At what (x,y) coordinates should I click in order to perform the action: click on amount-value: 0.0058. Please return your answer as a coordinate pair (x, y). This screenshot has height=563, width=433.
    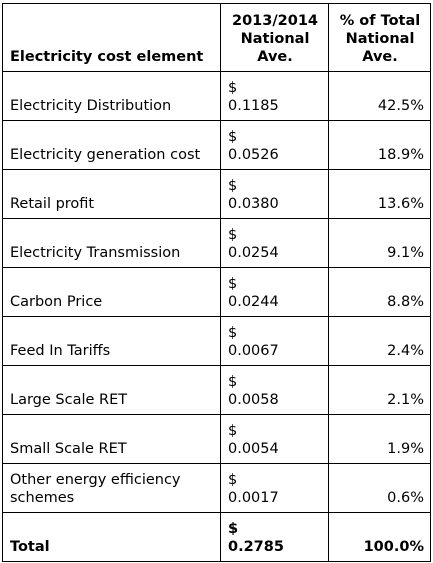
    Looking at the image, I should click on (253, 400).